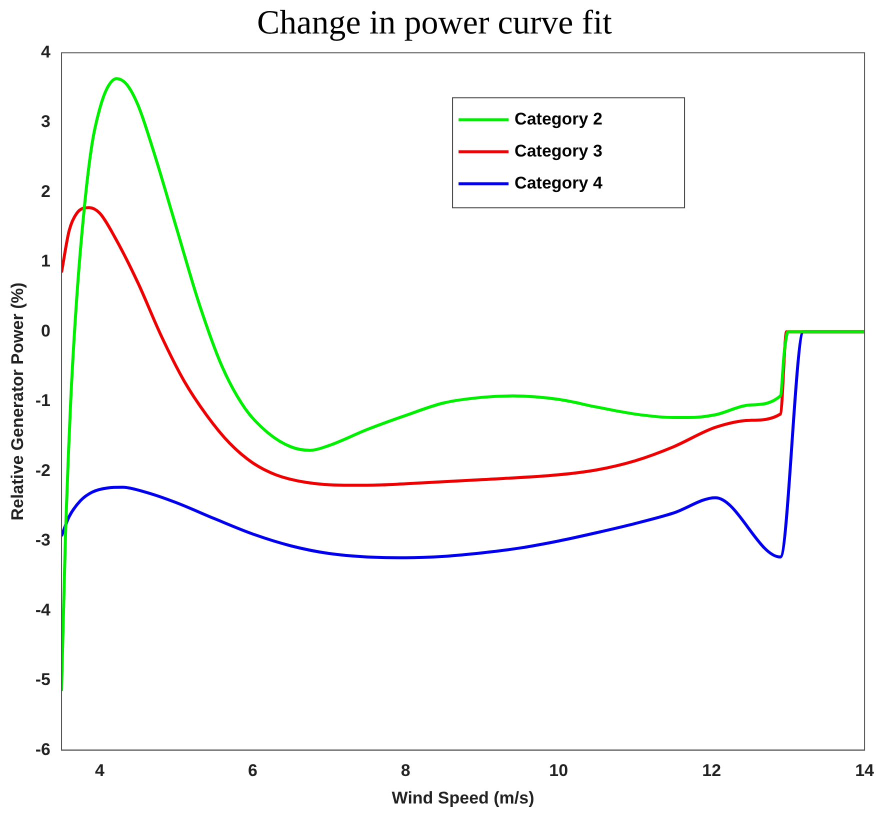 The height and width of the screenshot is (815, 877). I want to click on y-tick-label: 3, so click(46, 122).